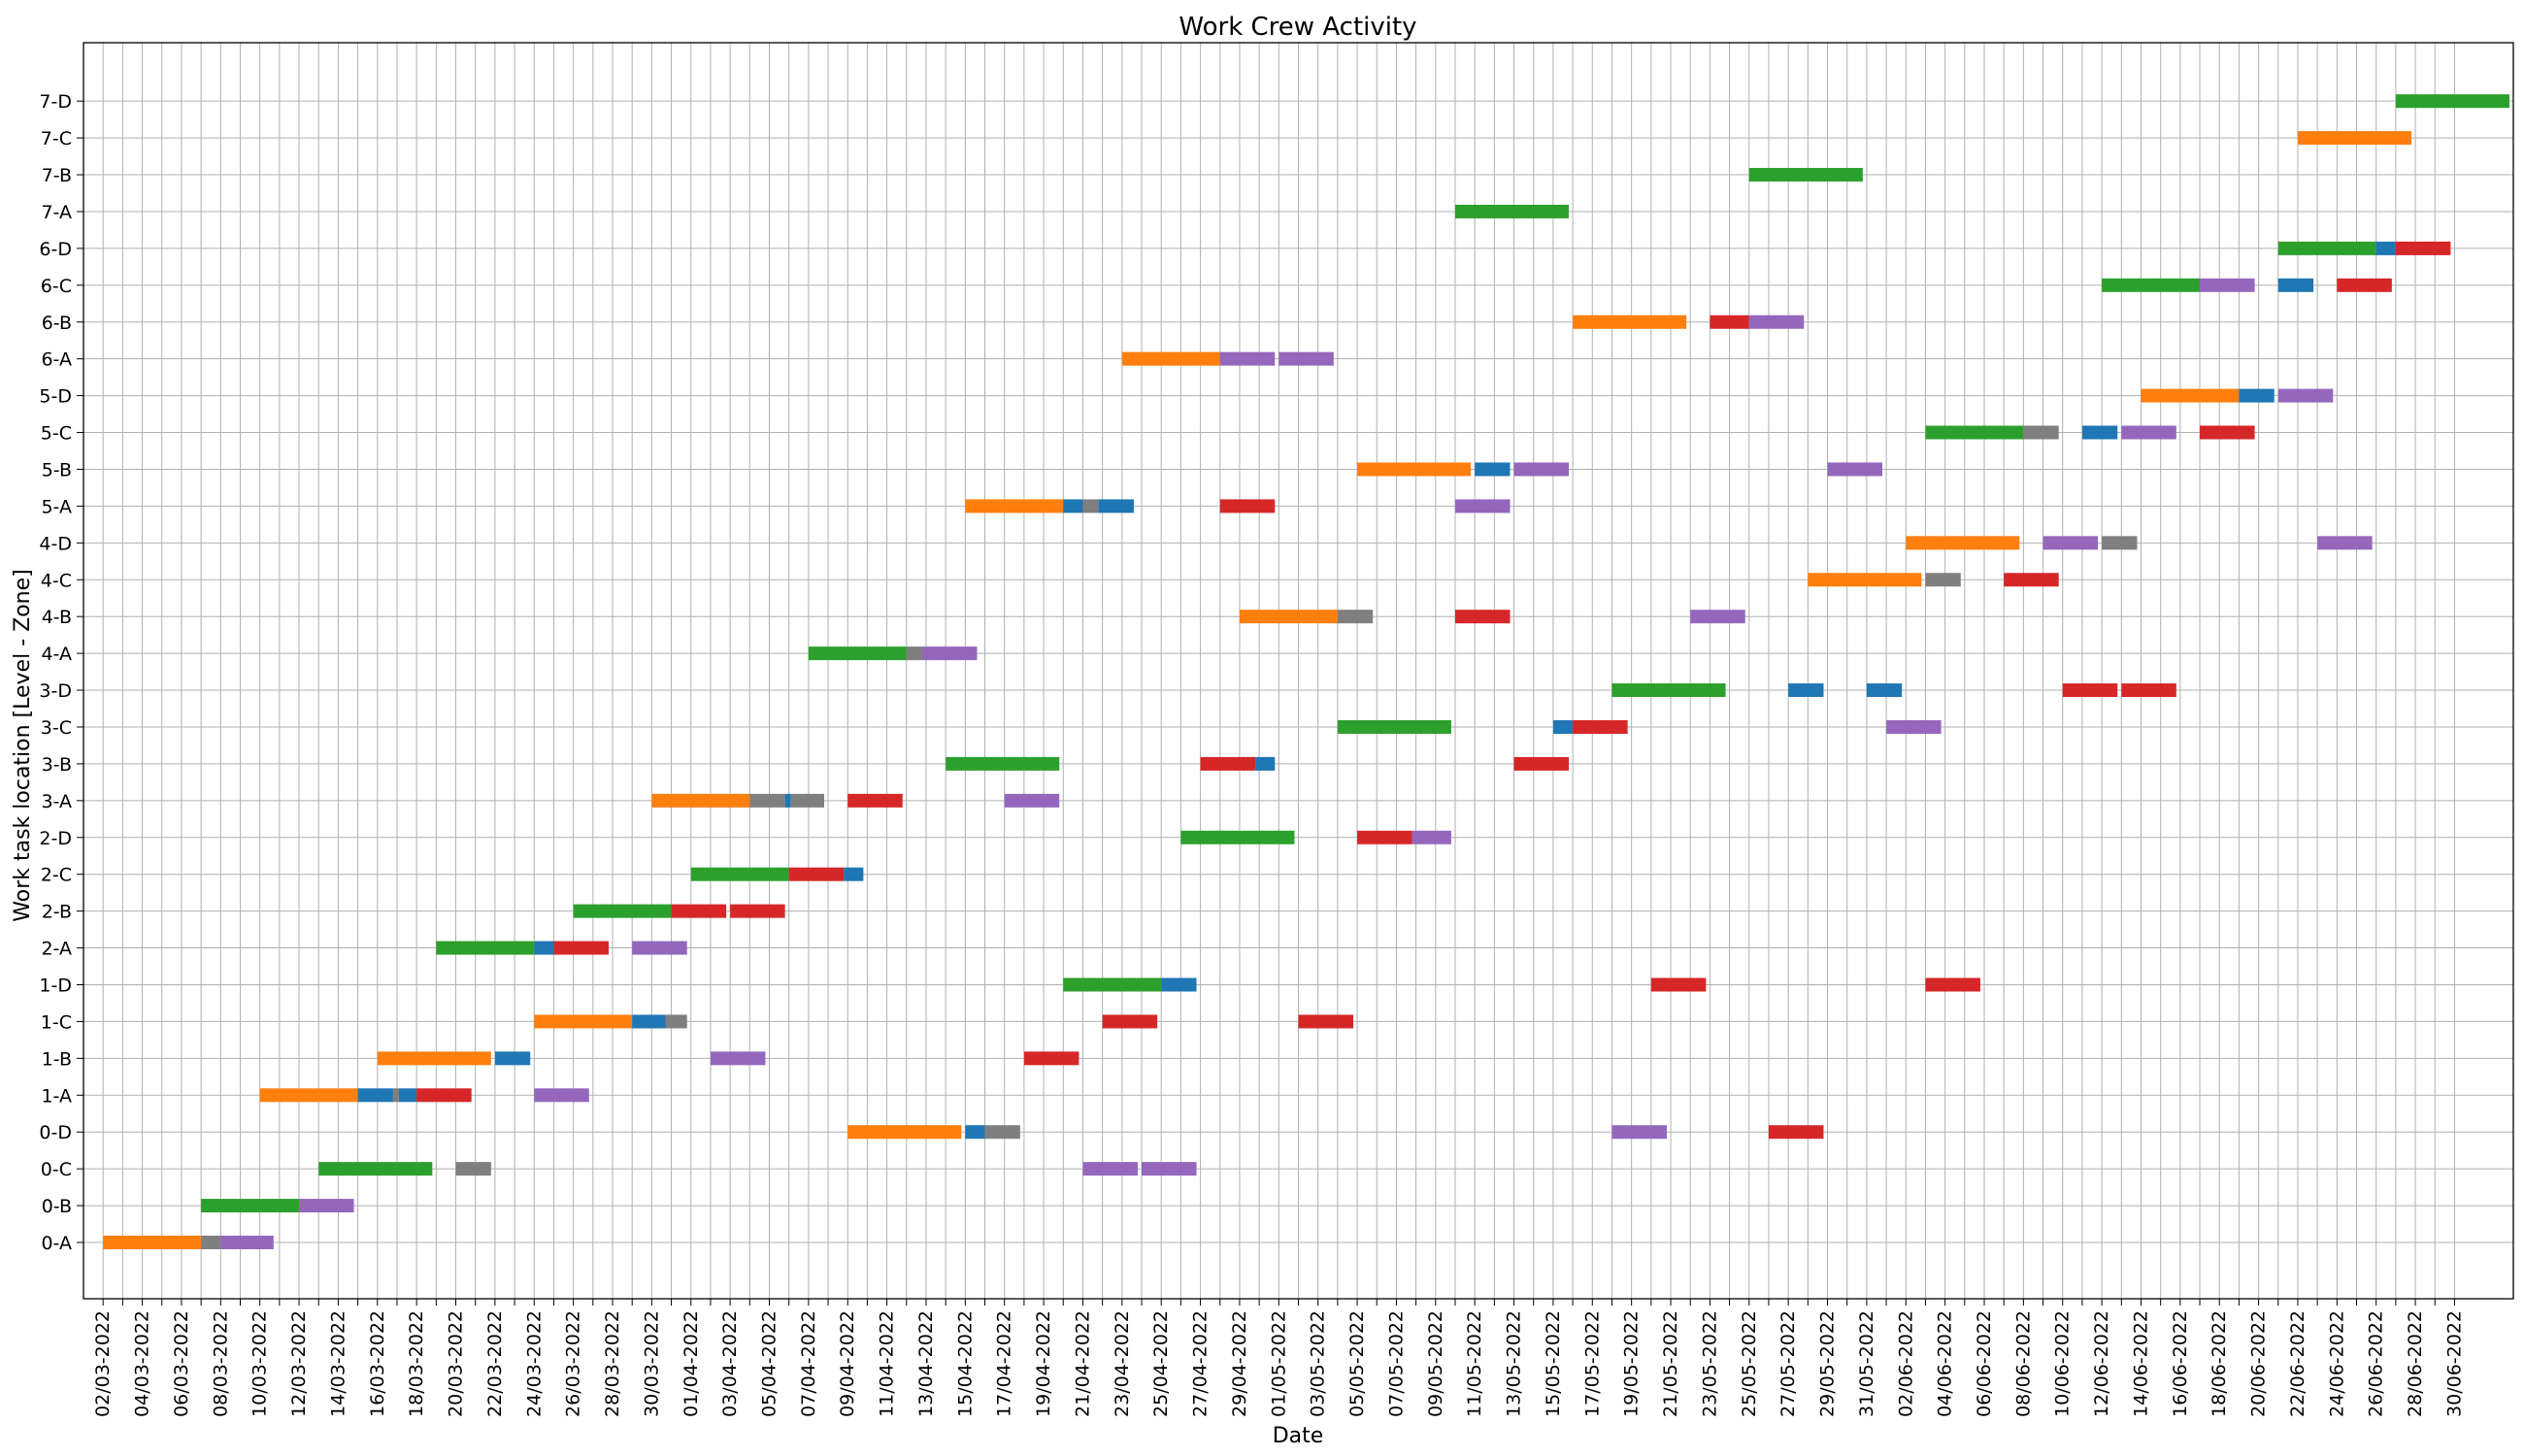  I want to click on x-tick-label: 12/06-2022, so click(2101, 1363).